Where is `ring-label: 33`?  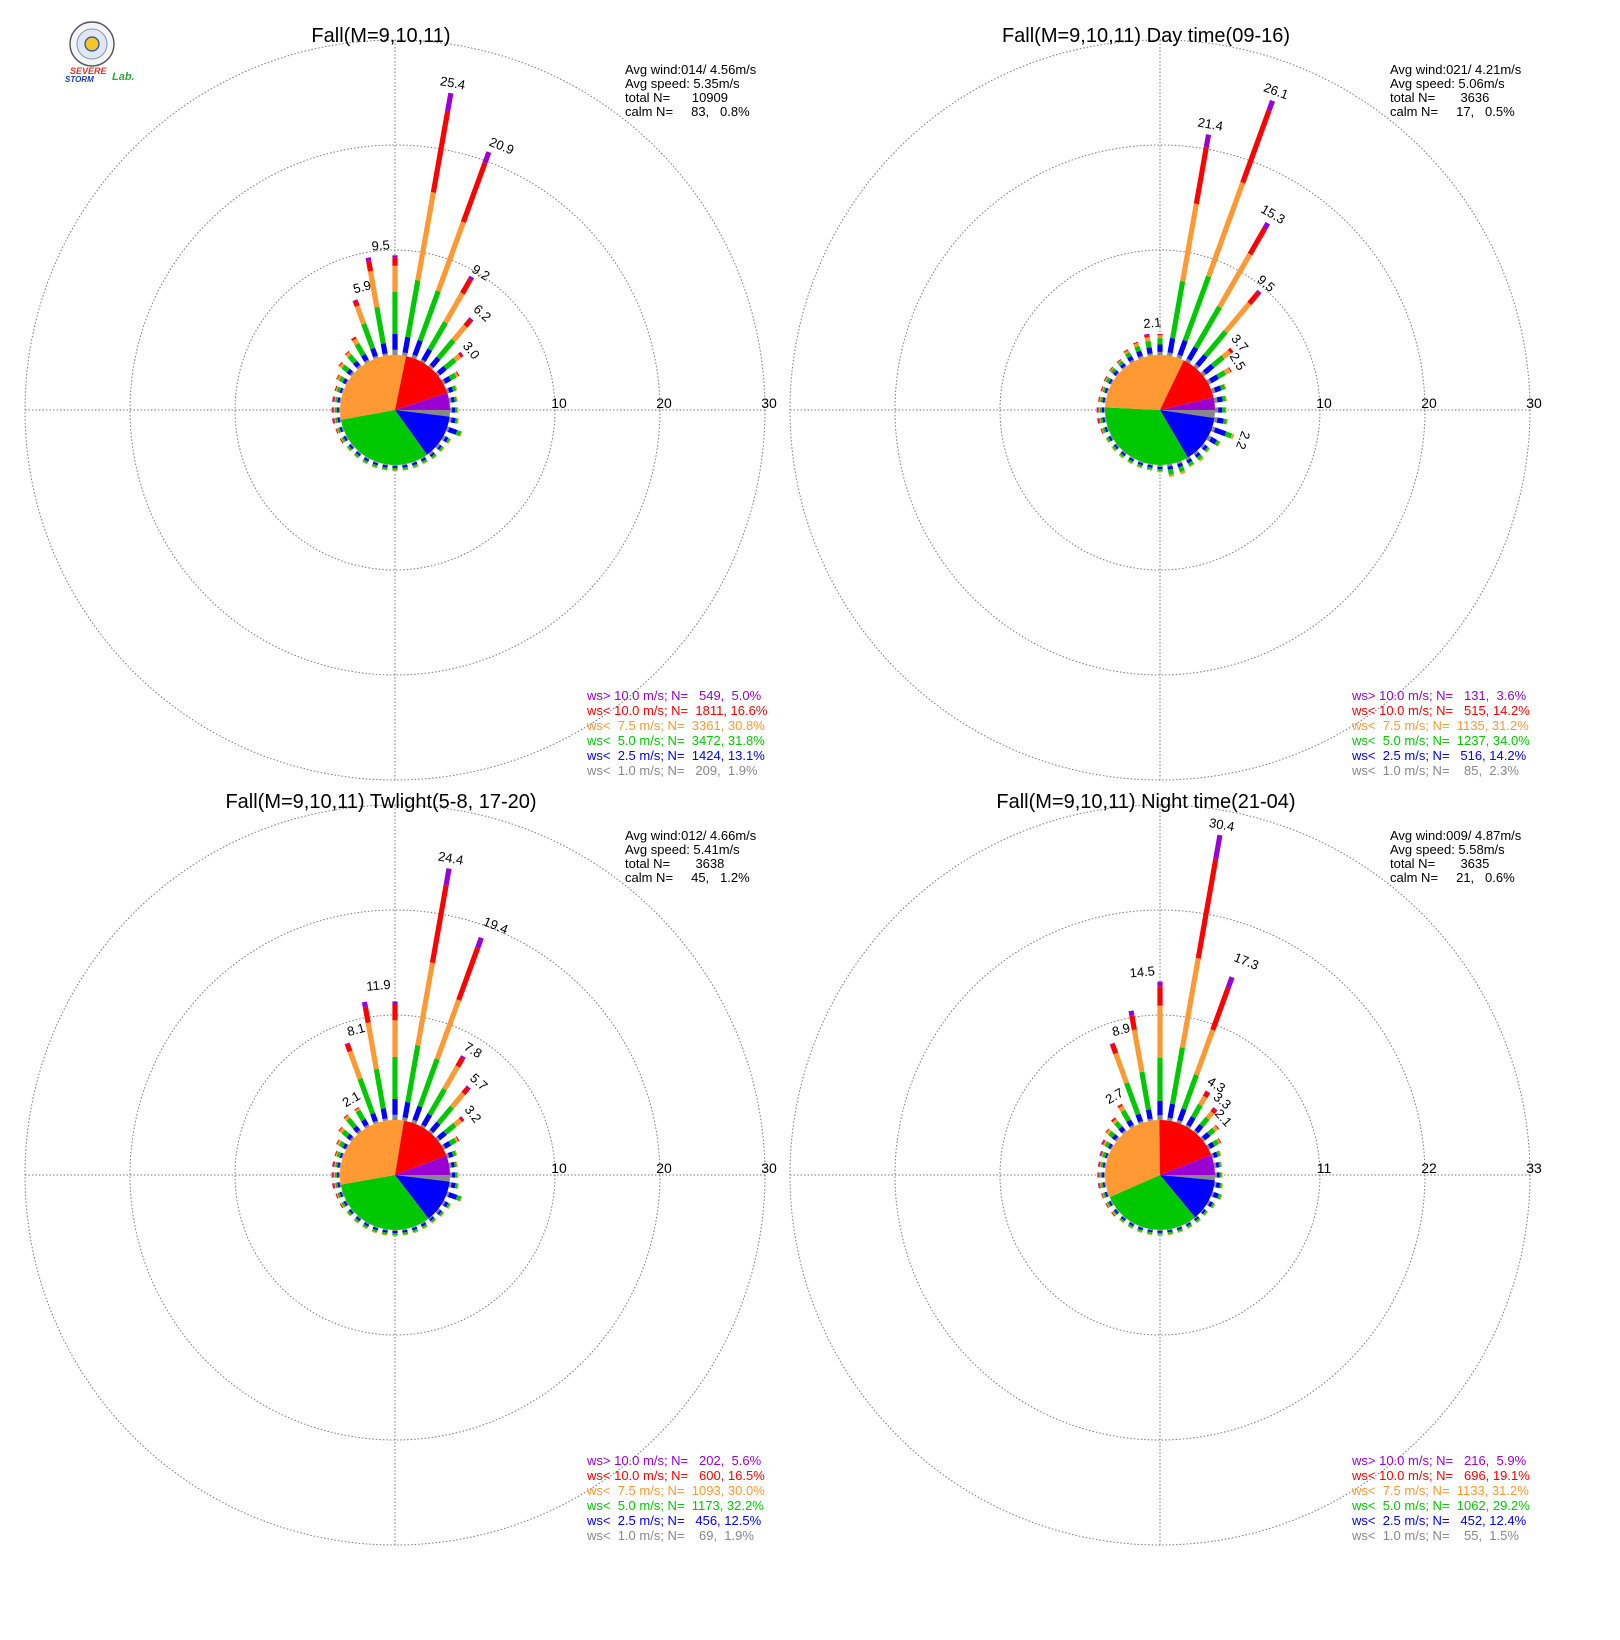
ring-label: 33 is located at coordinates (1534, 1168).